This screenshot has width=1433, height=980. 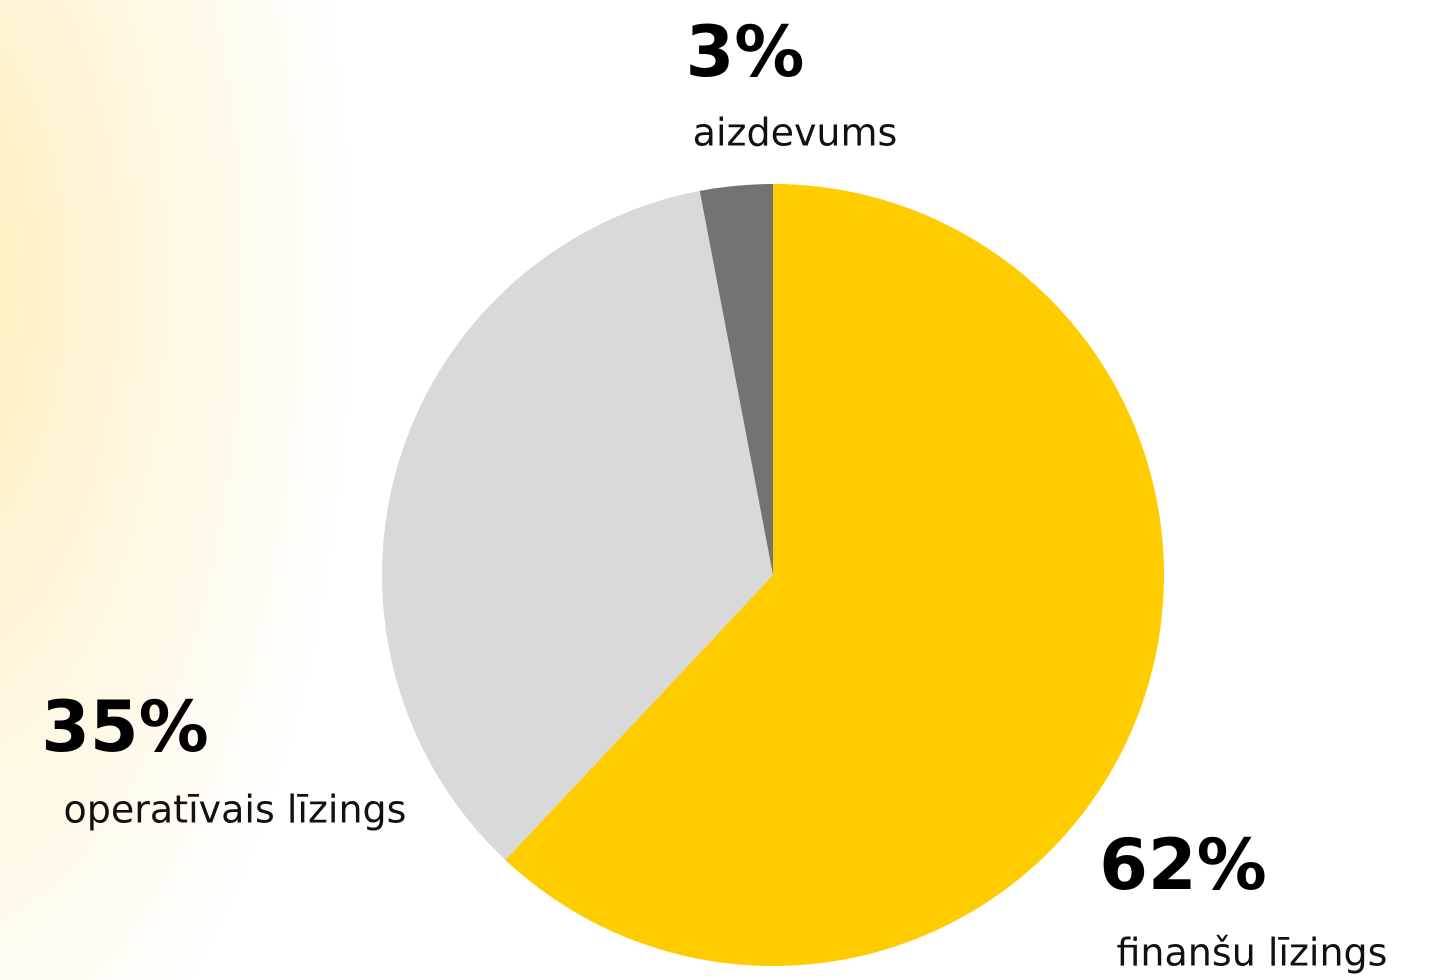 I want to click on category-label: operatīvais līzings, so click(x=235, y=810).